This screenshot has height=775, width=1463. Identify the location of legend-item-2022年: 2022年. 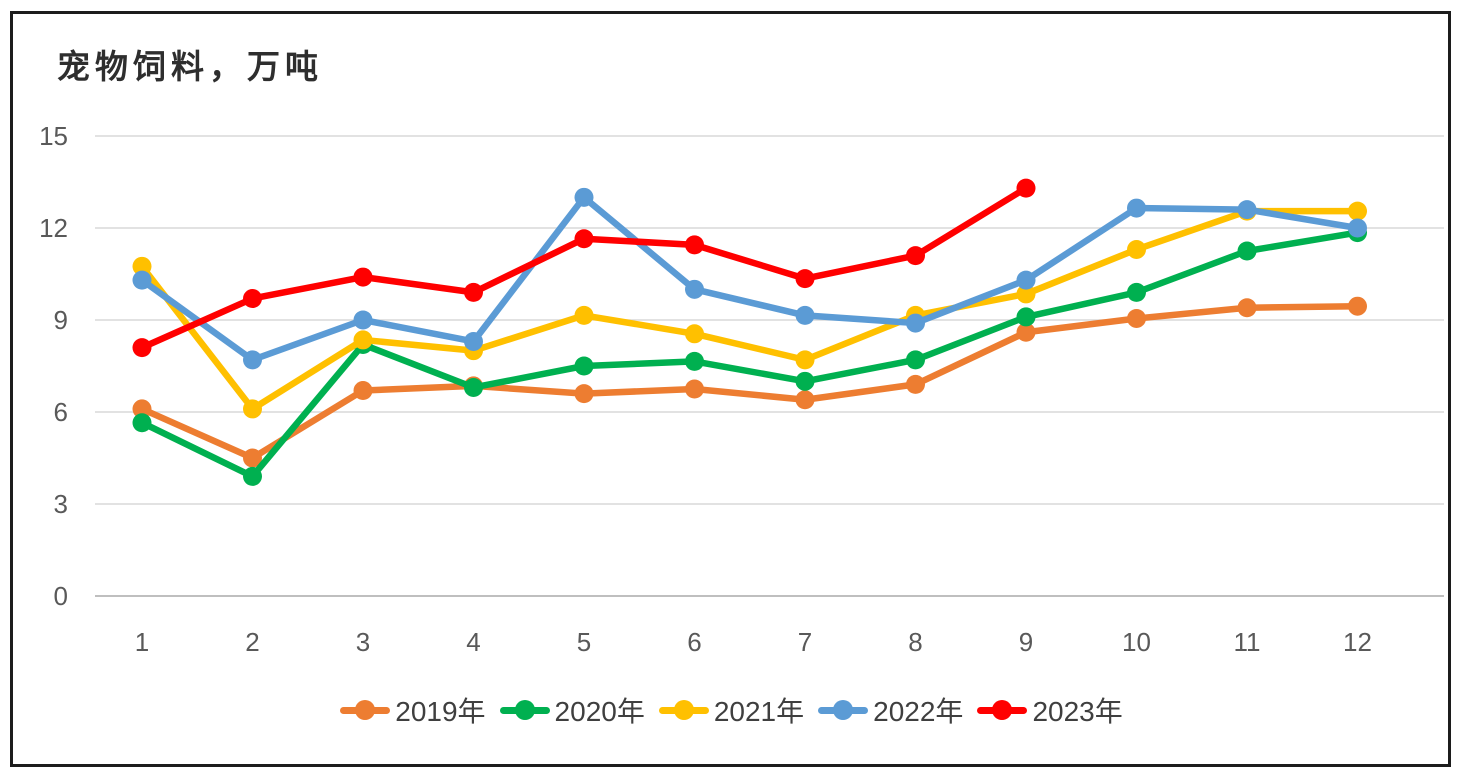
(890, 710).